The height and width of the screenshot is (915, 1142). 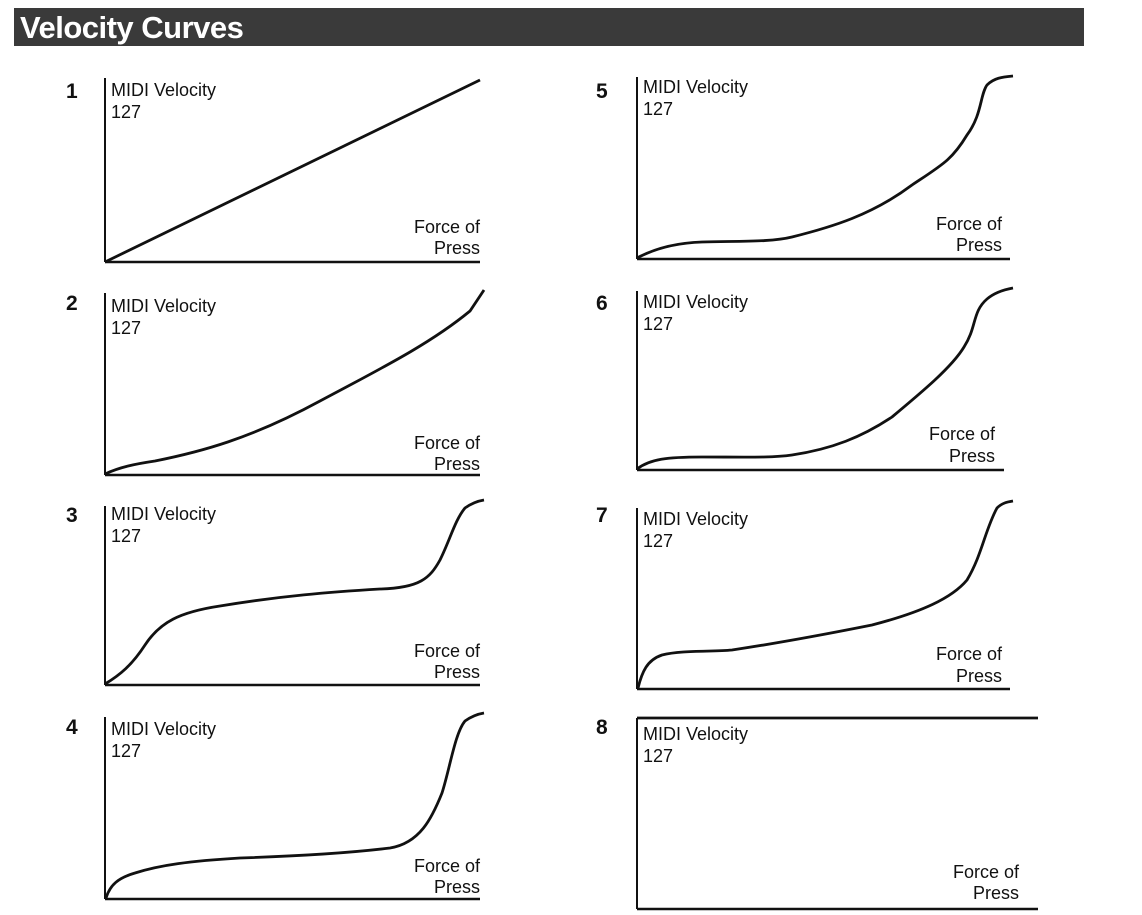 I want to click on curve-number: 3, so click(x=72, y=515).